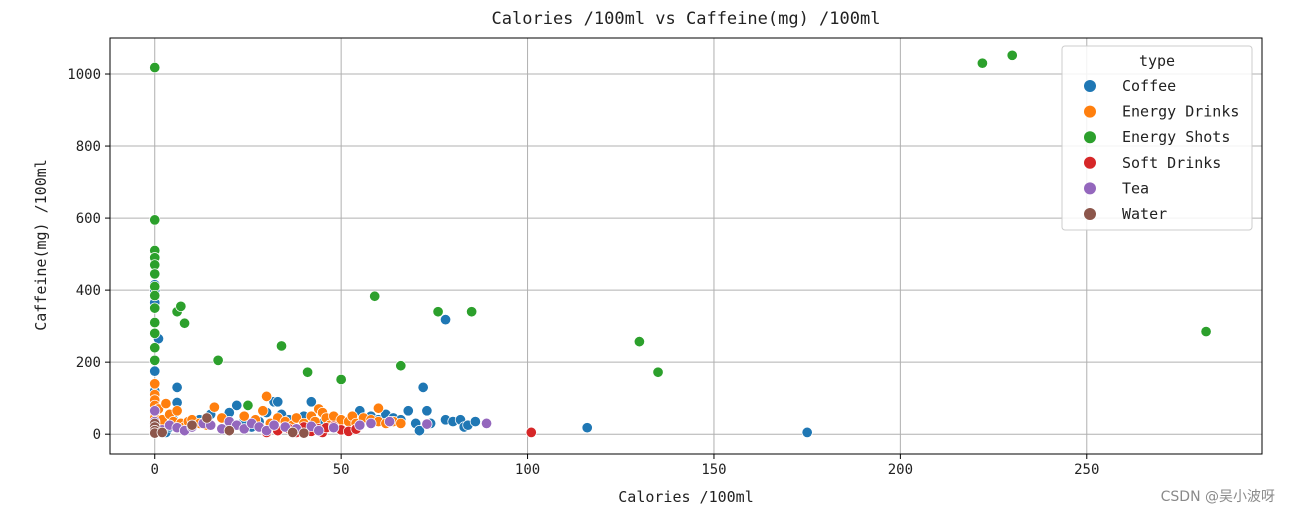  I want to click on series-water, so click(229, 425).